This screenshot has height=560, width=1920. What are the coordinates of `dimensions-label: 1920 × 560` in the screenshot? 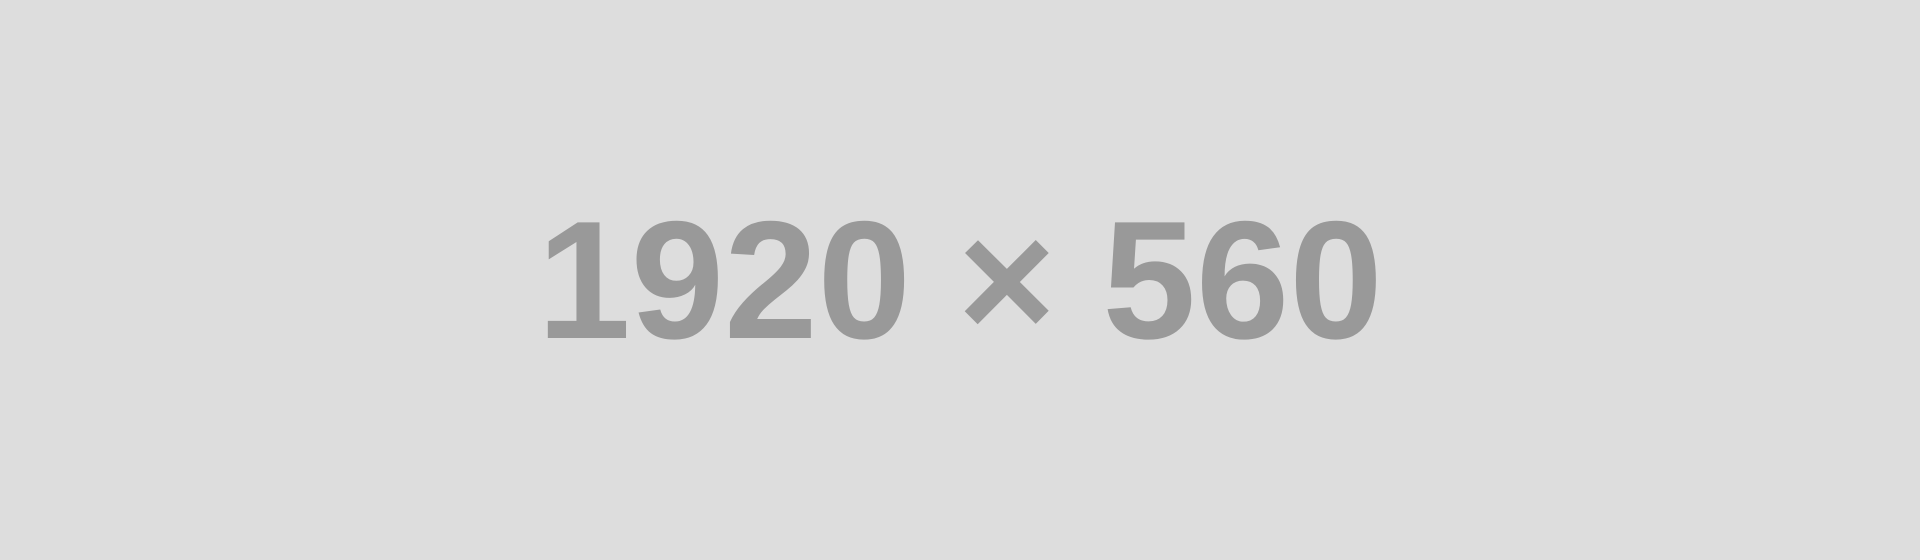 It's located at (960, 280).